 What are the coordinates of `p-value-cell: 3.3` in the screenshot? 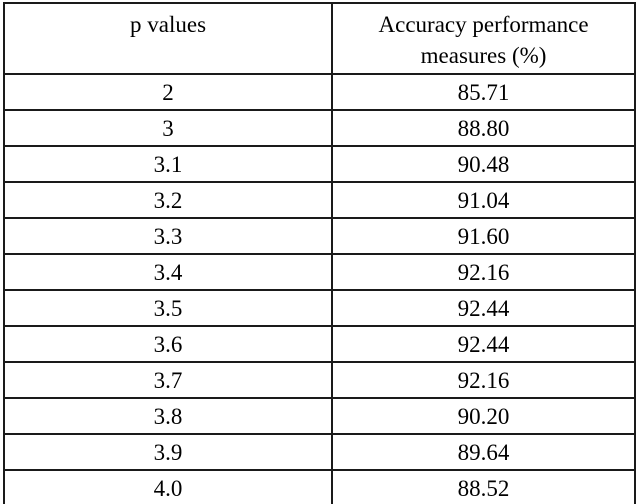 It's located at (168, 236).